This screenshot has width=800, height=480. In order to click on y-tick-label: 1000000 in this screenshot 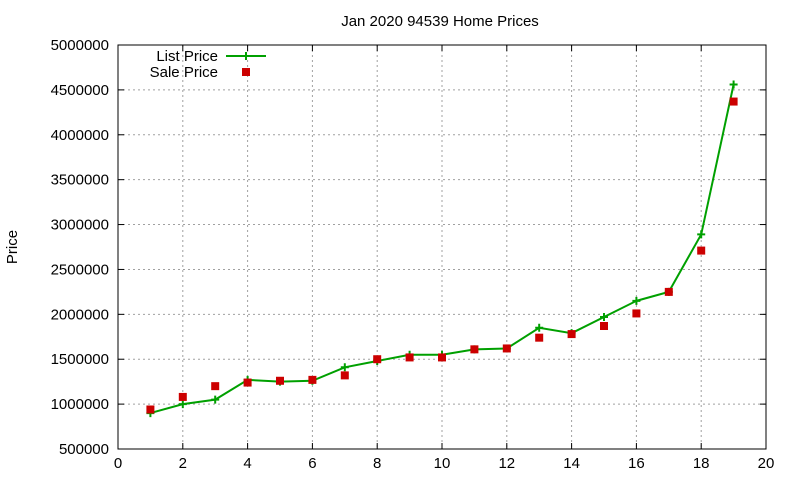, I will do `click(80, 404)`.